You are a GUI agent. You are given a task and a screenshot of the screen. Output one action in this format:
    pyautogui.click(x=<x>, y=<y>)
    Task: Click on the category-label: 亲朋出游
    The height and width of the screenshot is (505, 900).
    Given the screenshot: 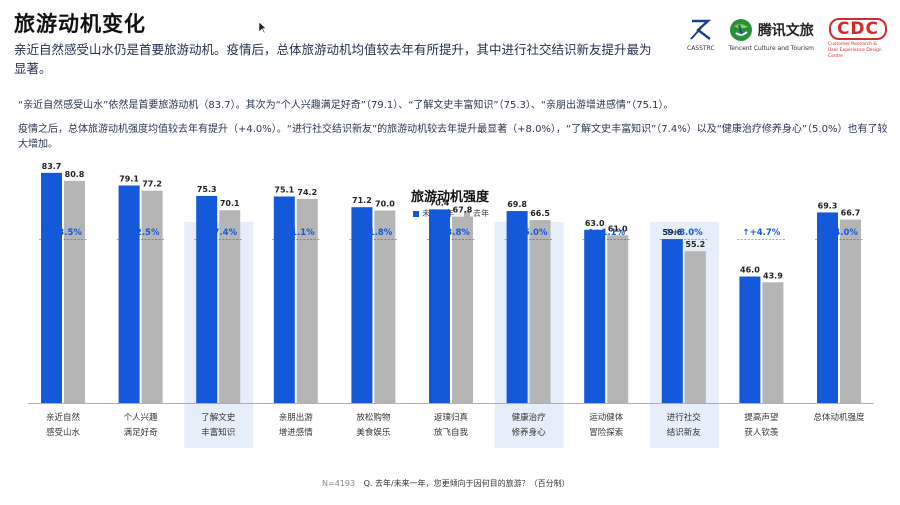 What is the action you would take?
    pyautogui.click(x=296, y=417)
    